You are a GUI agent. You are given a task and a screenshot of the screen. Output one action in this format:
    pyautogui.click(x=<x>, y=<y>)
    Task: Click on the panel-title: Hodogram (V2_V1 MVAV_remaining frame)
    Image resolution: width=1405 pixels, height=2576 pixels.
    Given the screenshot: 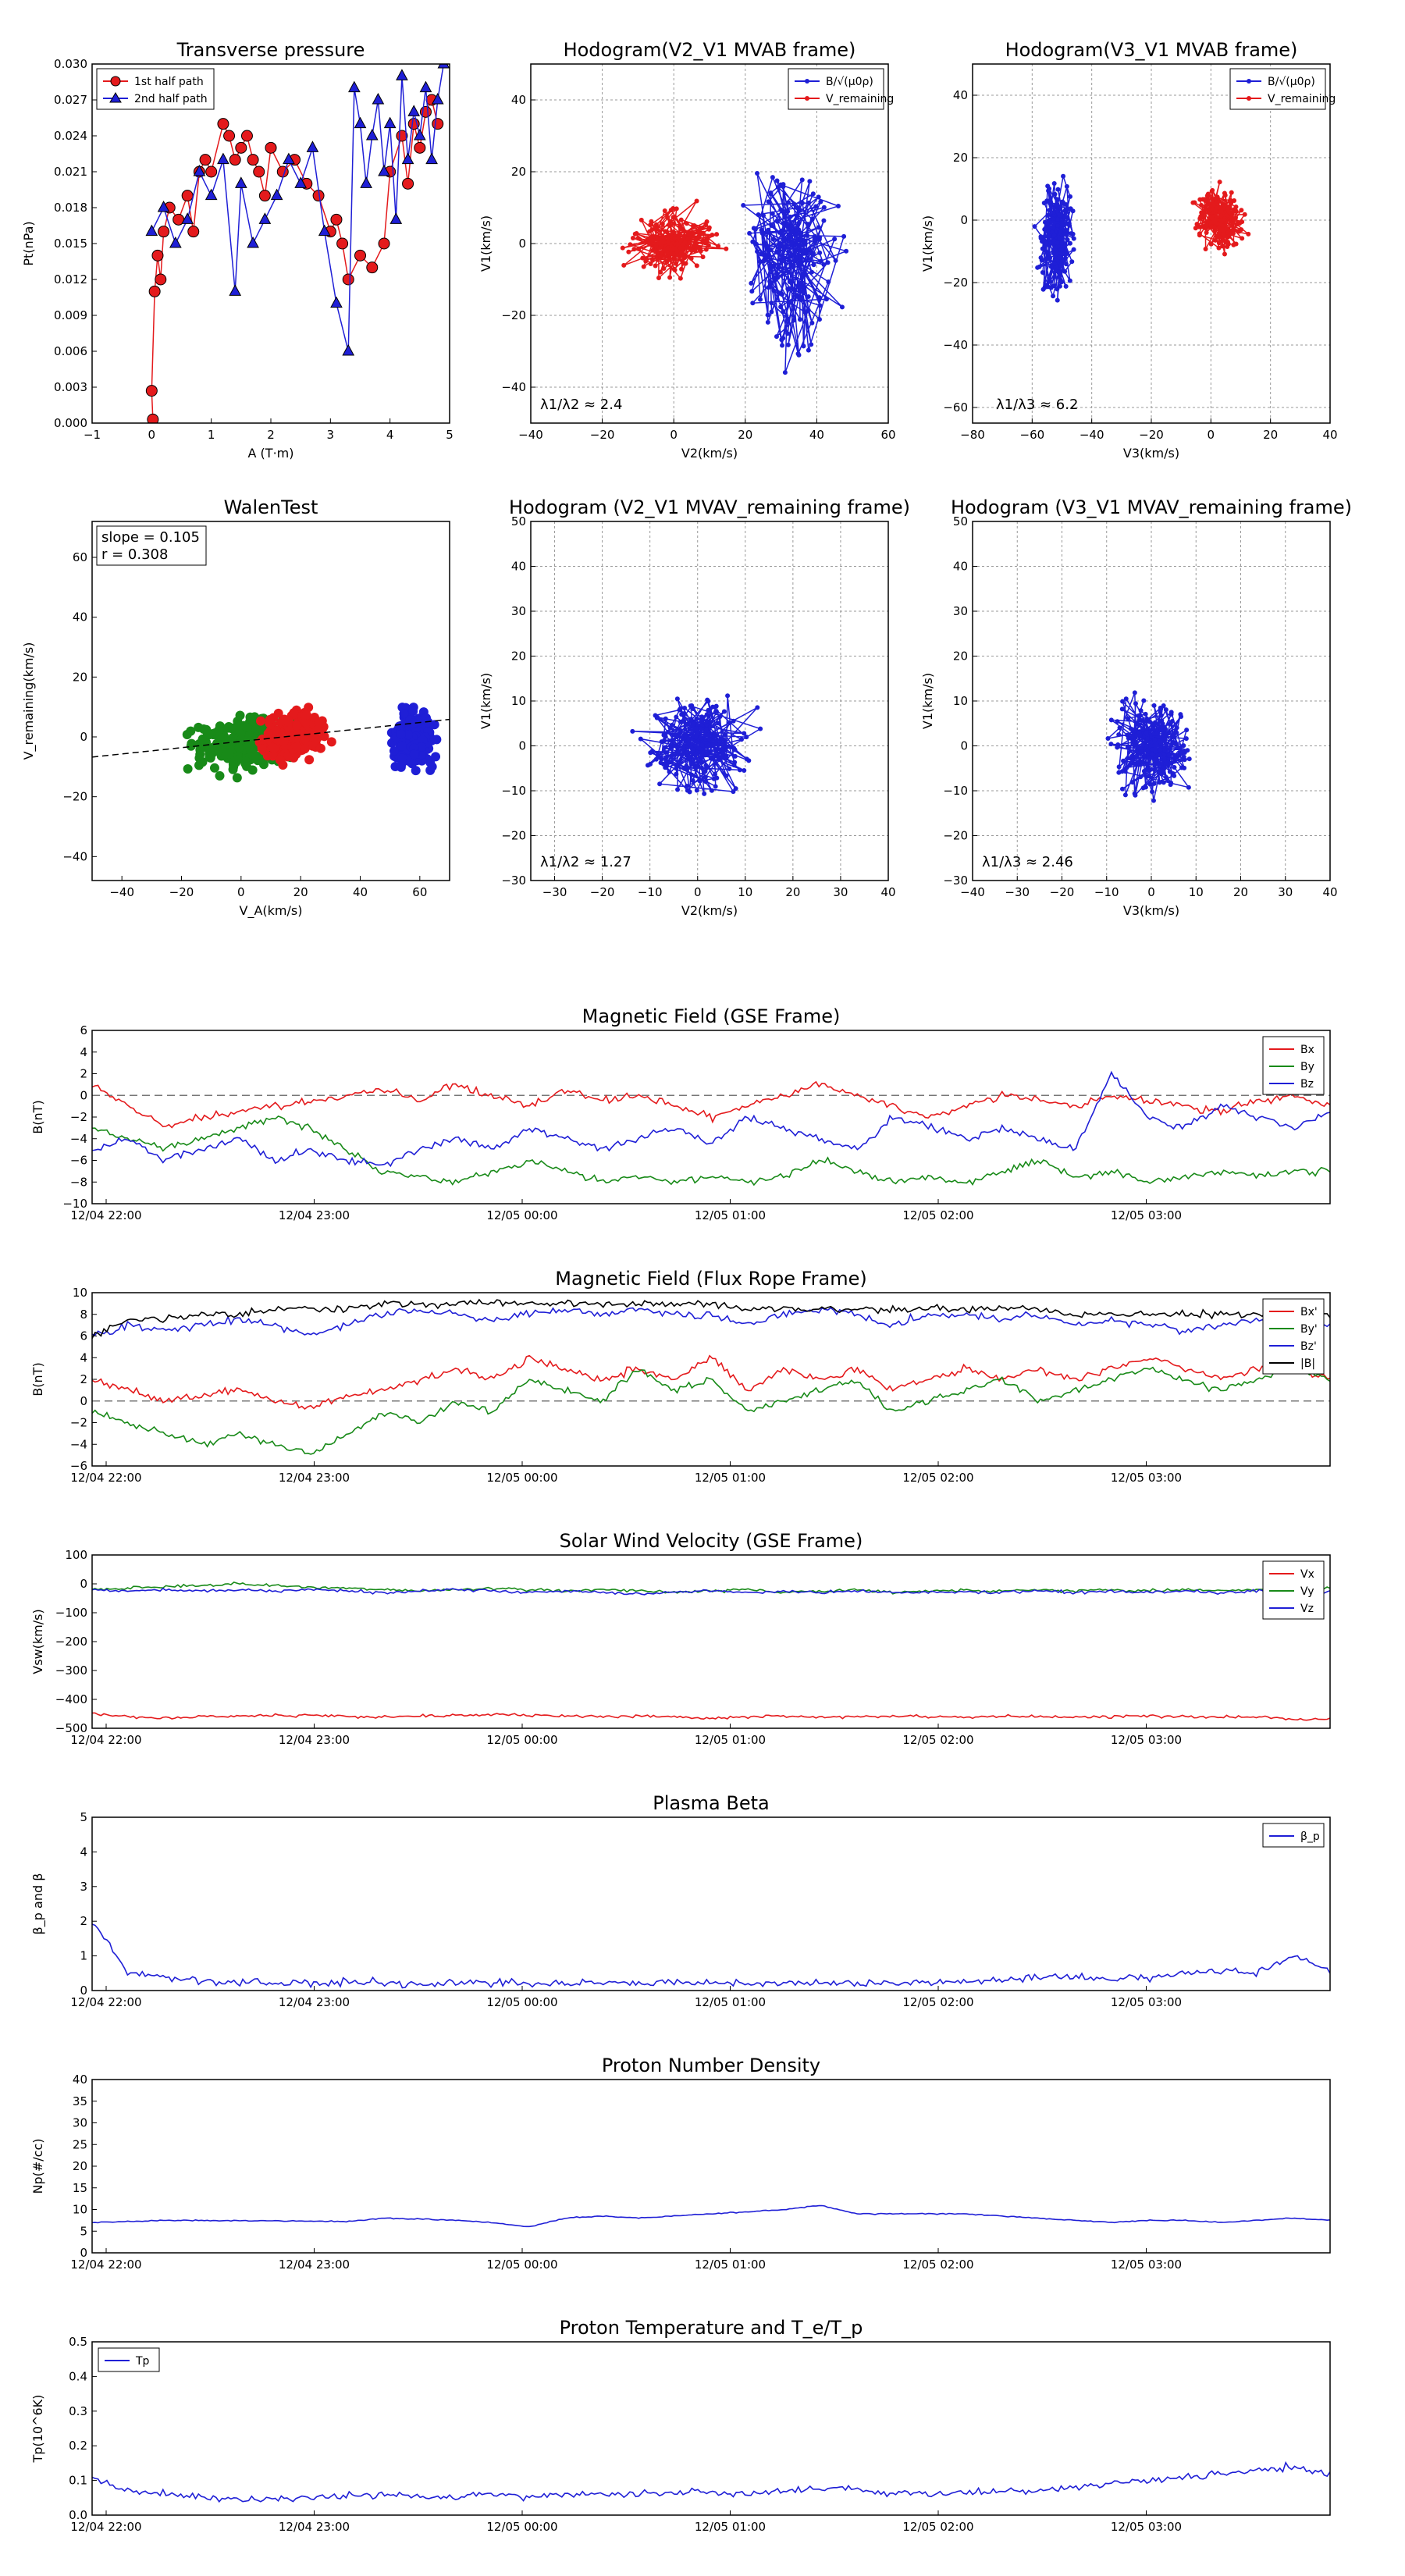 What is the action you would take?
    pyautogui.click(x=710, y=507)
    